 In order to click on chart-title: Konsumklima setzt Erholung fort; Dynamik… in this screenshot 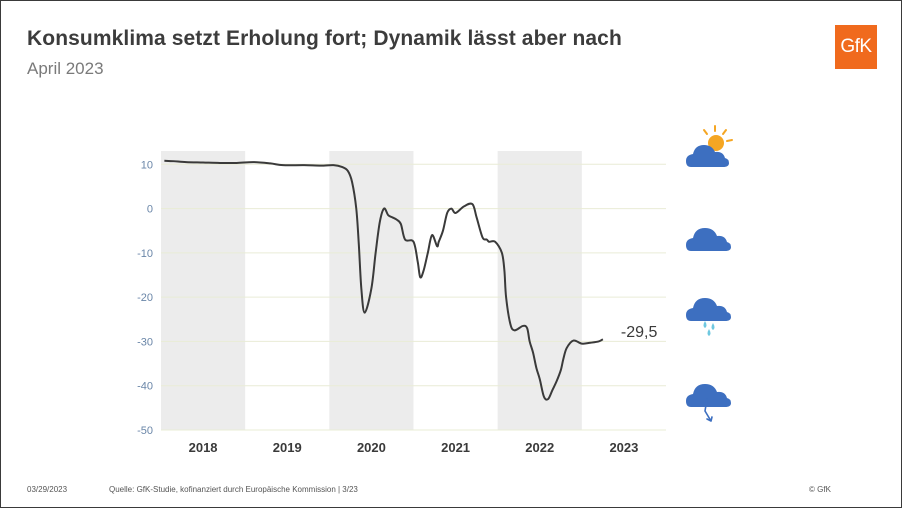, I will do `click(324, 38)`.